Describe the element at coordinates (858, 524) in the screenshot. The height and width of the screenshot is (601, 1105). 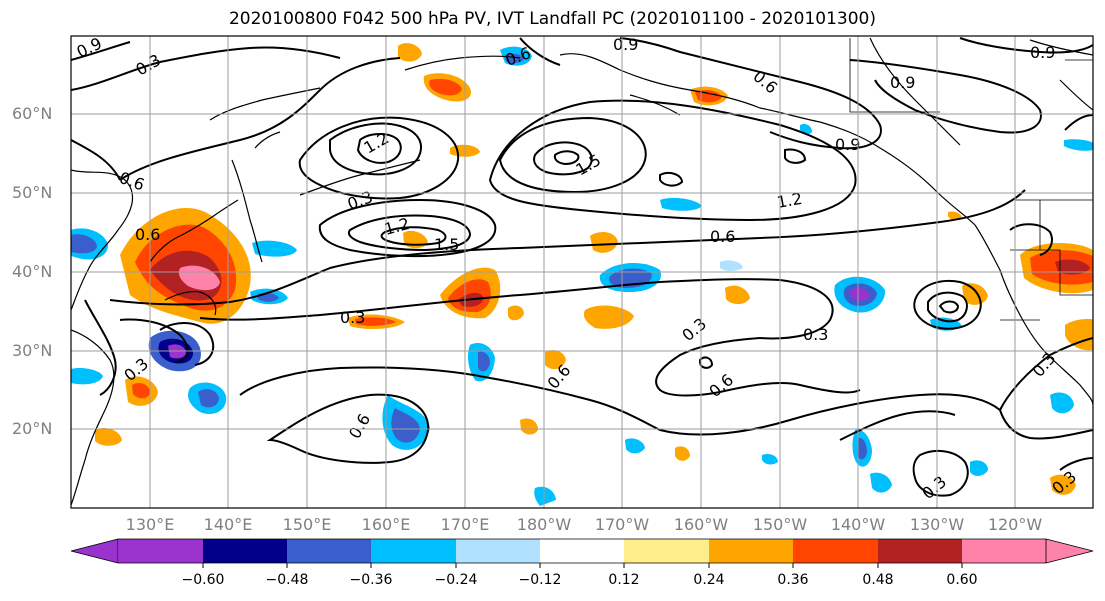
I see `lon-label: 140°W` at that location.